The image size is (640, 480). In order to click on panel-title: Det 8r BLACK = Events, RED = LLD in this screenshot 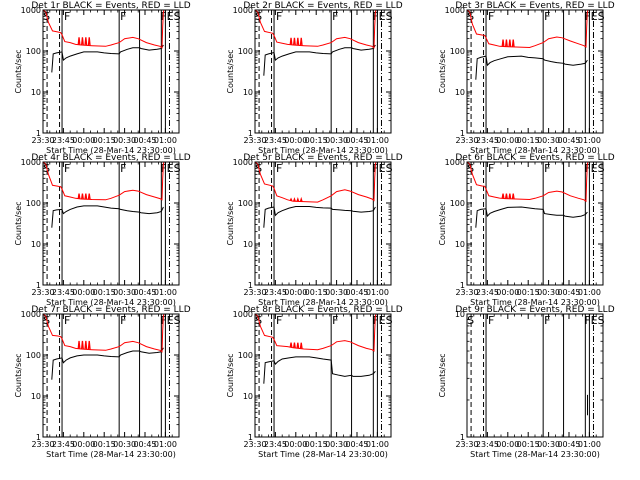, I will do `click(322, 310)`.